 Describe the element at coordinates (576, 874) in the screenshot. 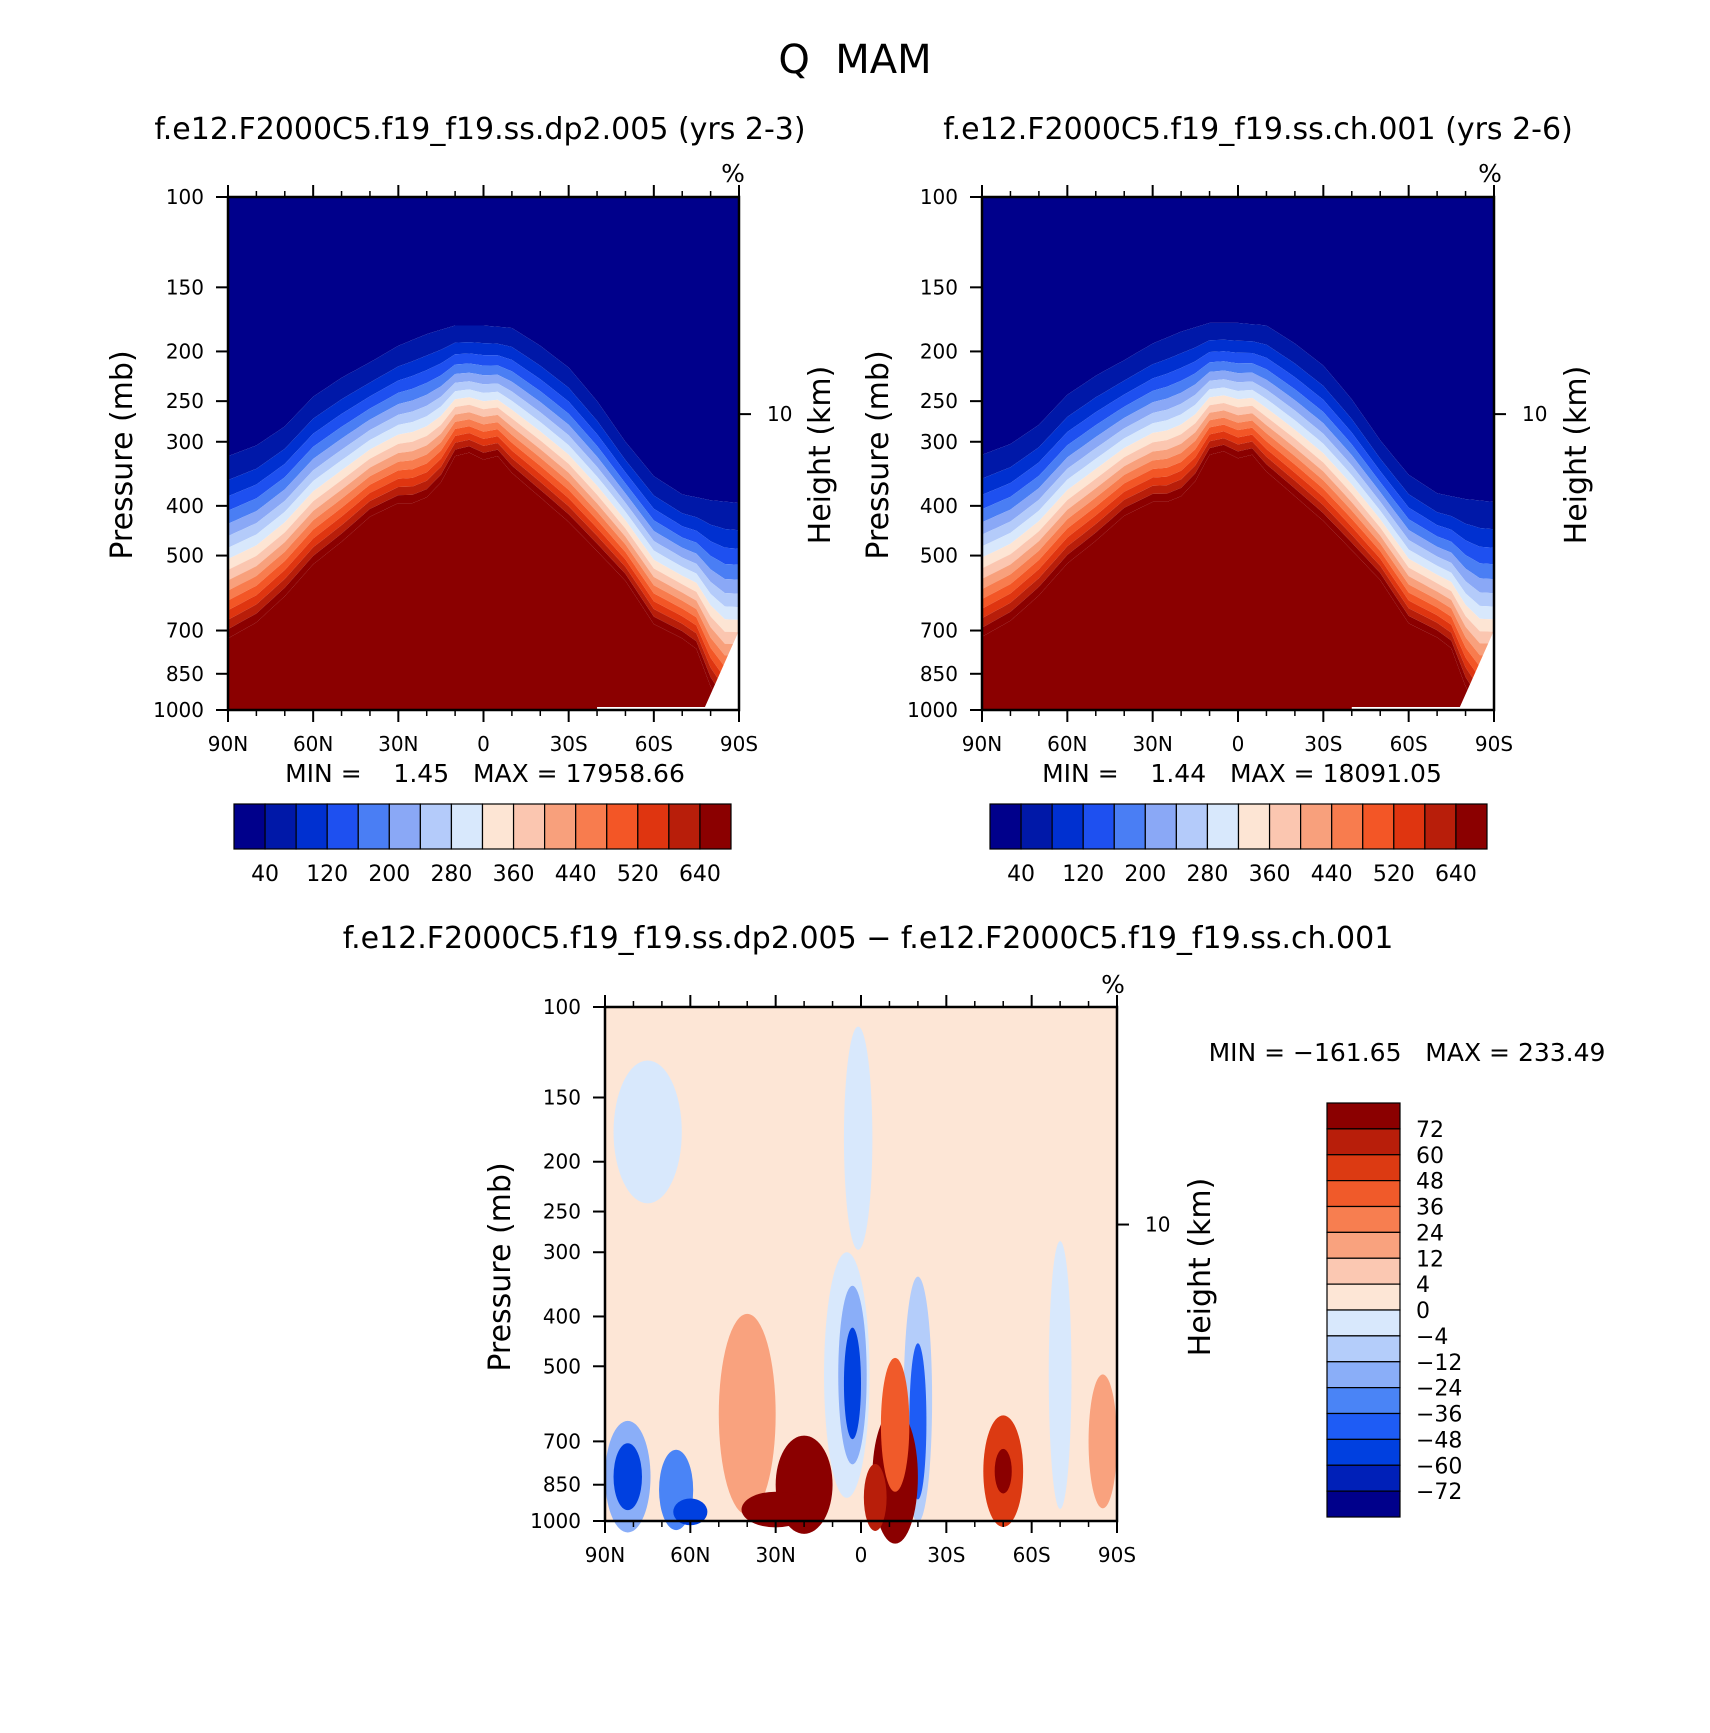

I see `colorbar-label: 440` at that location.